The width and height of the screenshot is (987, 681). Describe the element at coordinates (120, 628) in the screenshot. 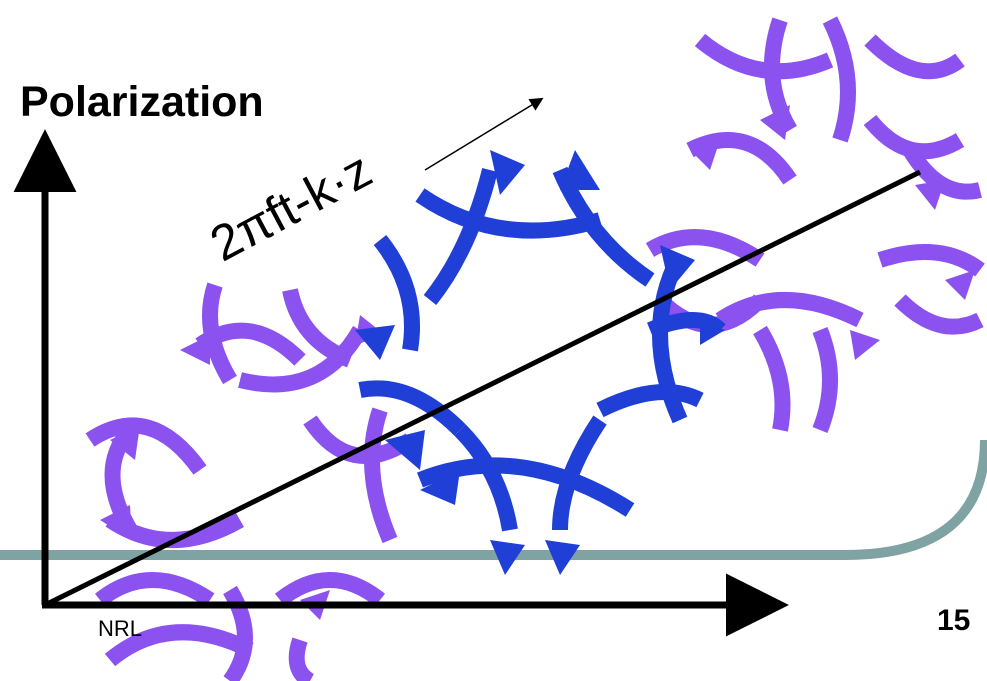

I see `footer-text: NRL` at that location.